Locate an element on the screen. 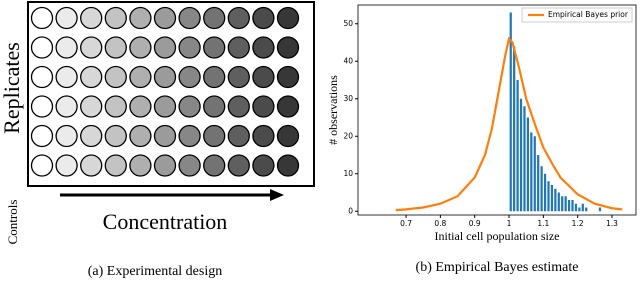 This screenshot has height=284, width=640. x-tick-label: 0.7 is located at coordinates (406, 223).